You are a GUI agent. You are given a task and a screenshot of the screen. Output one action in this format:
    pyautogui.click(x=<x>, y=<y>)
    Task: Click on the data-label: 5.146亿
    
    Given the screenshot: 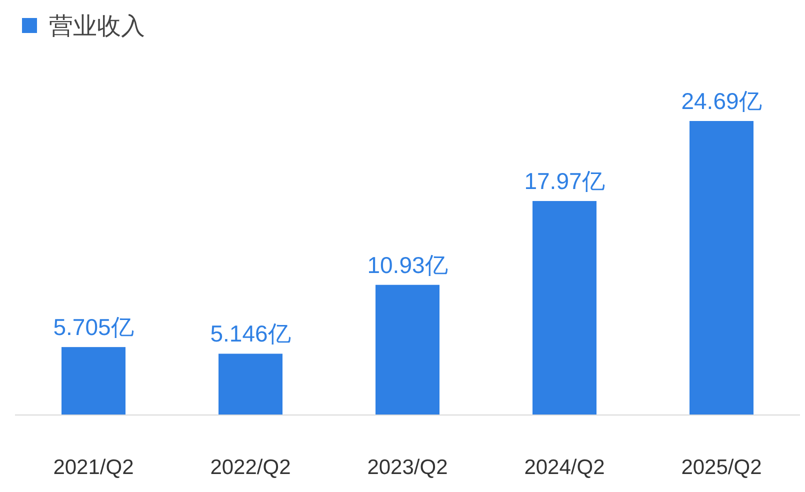 What is the action you would take?
    pyautogui.click(x=250, y=333)
    